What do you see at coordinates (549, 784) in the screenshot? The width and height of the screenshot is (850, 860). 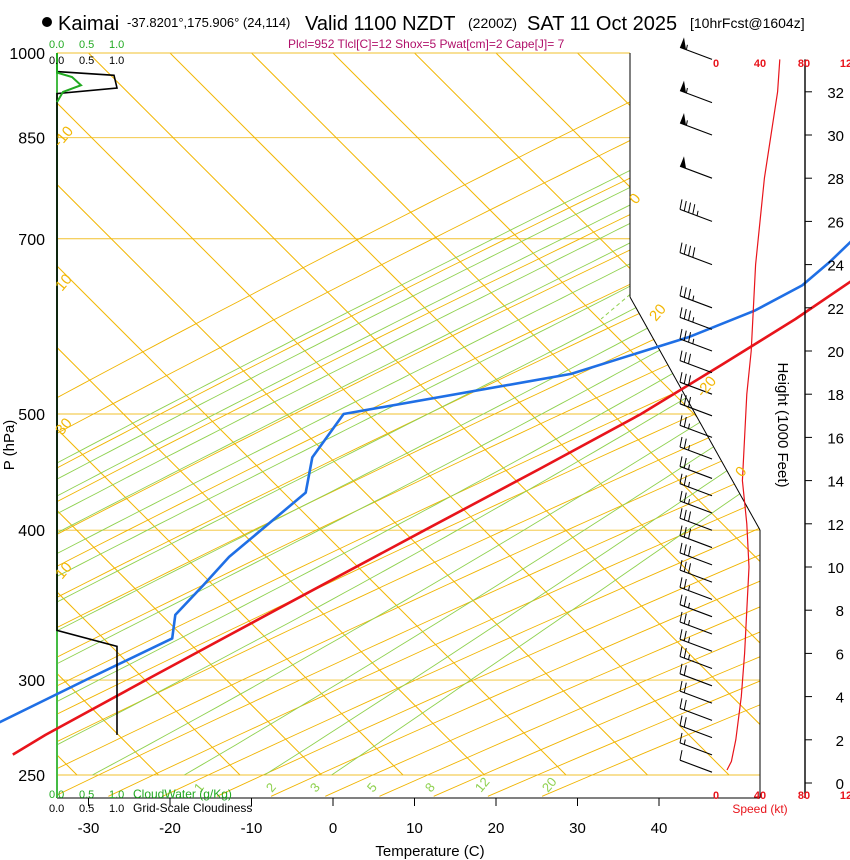 I see `mixing-ratio-label: 20` at bounding box center [549, 784].